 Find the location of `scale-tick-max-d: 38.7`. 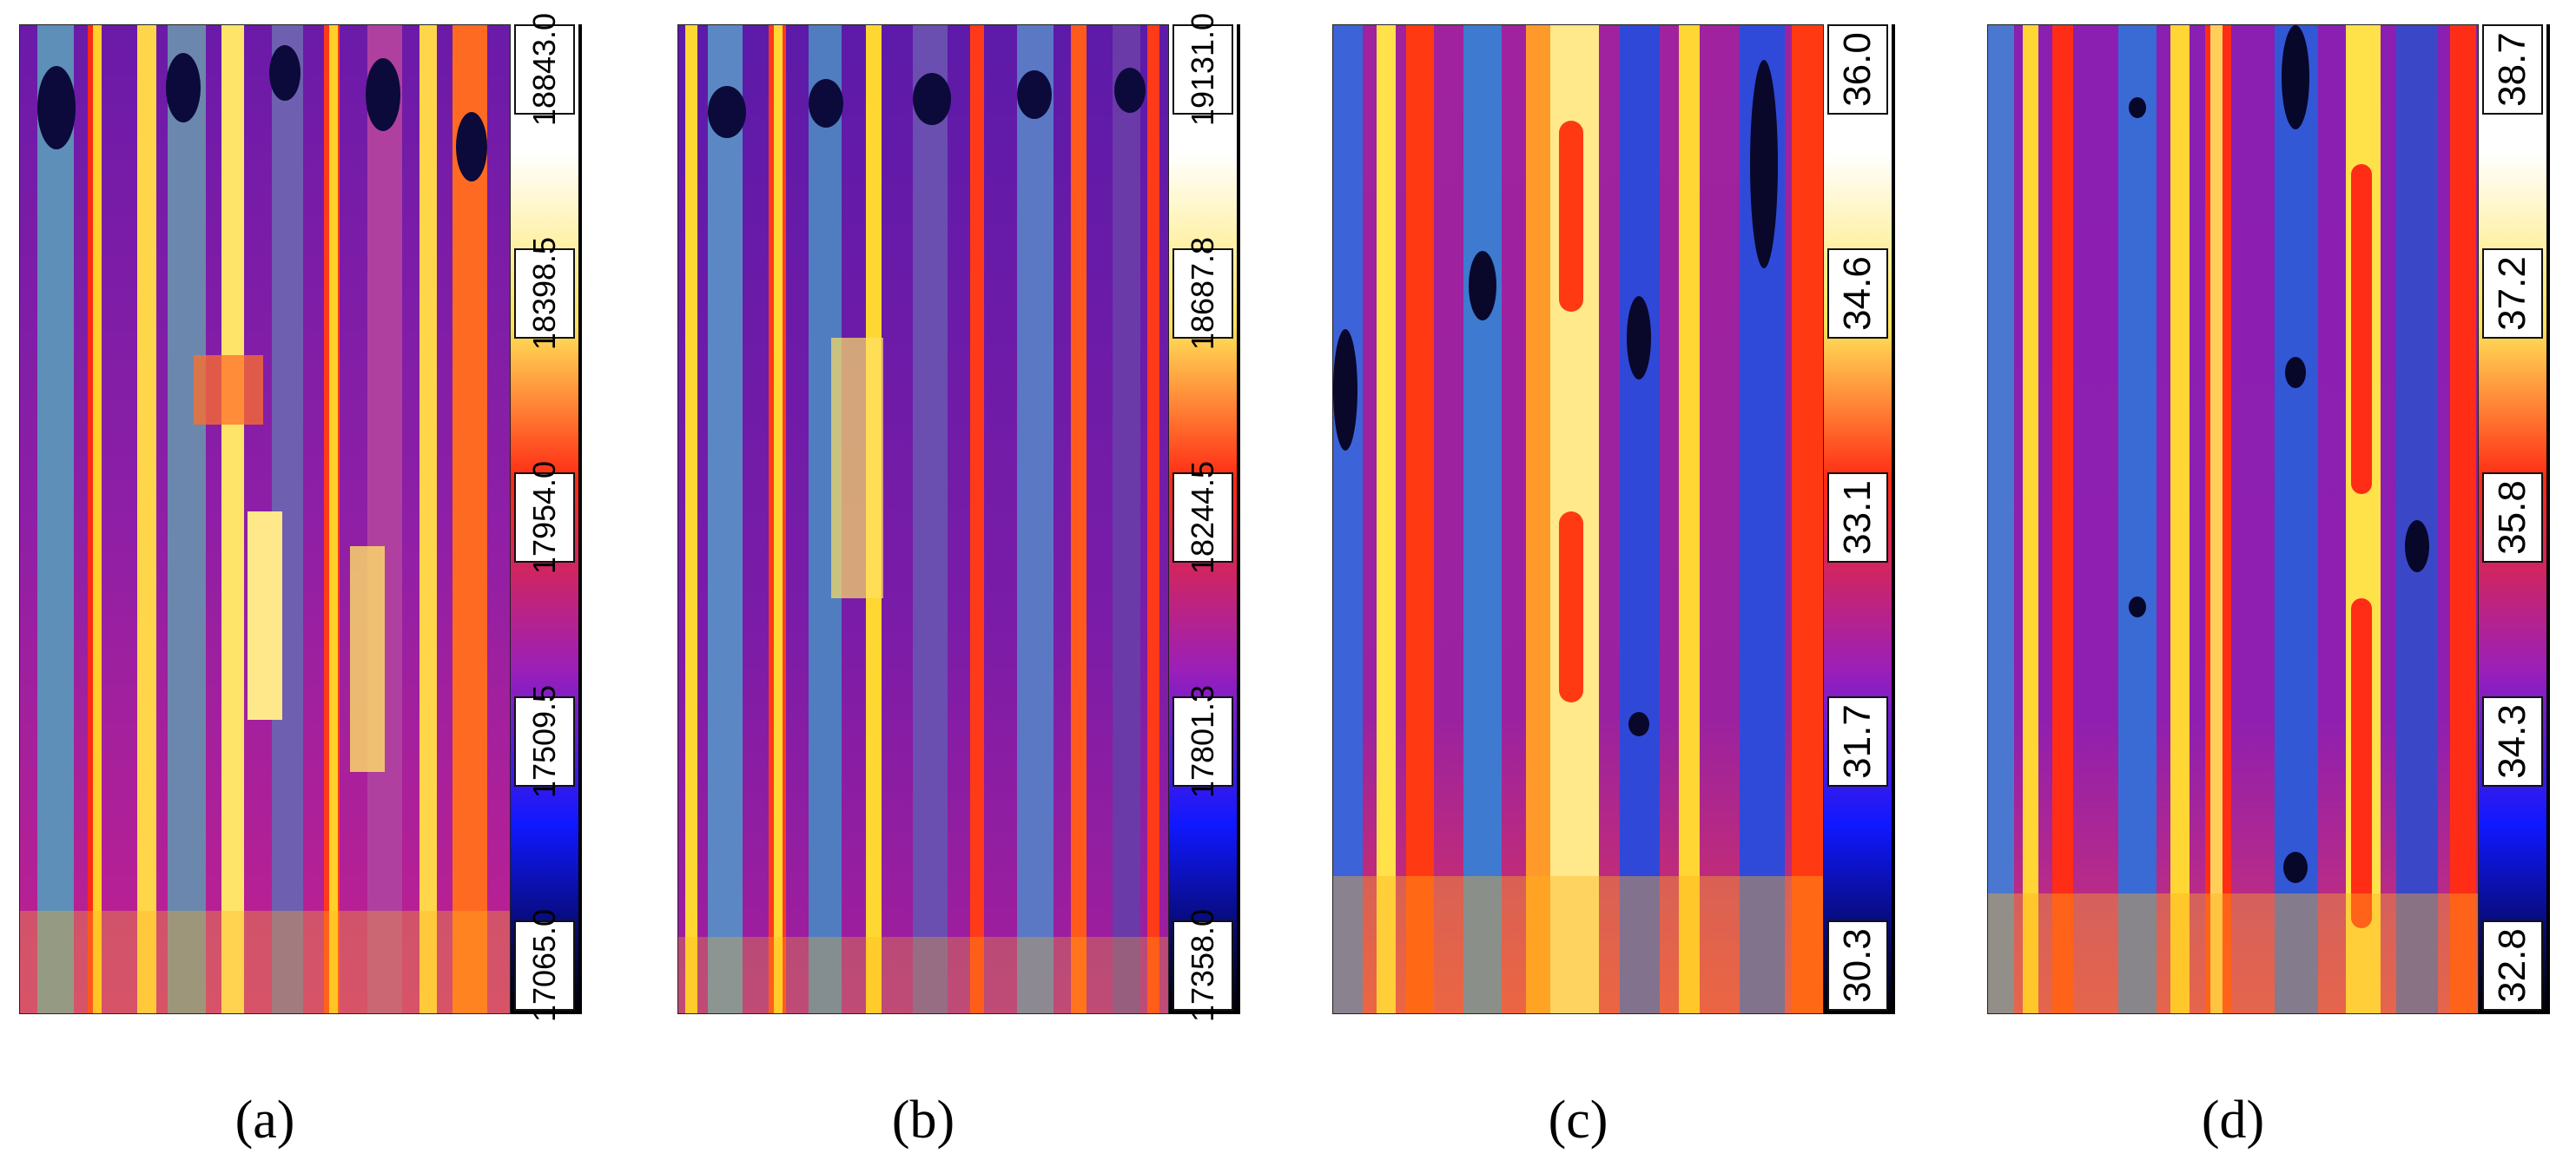

scale-tick-max-d: 38.7 is located at coordinates (2512, 69).